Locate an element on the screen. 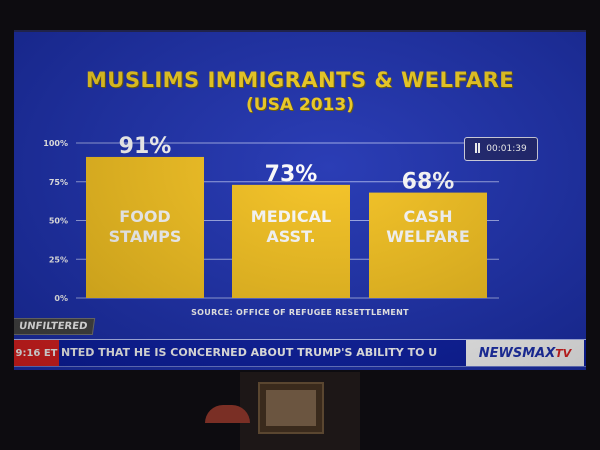  chart-source: SOURCE: OFFICE OF REFUGEE RESETTLEMENT is located at coordinates (300, 312).